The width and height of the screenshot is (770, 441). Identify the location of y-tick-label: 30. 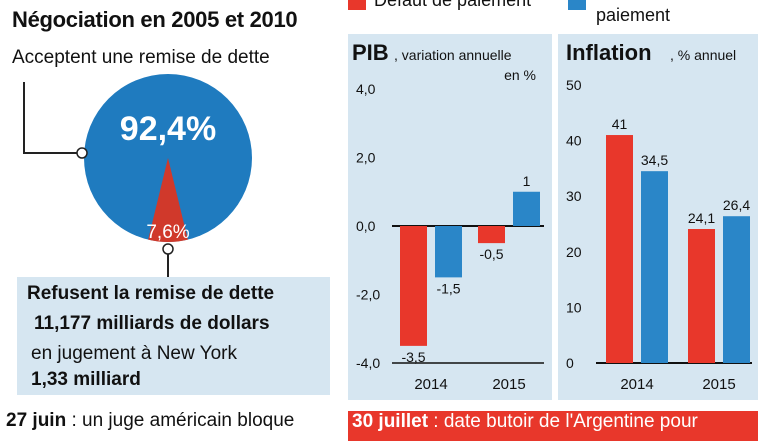
(574, 196).